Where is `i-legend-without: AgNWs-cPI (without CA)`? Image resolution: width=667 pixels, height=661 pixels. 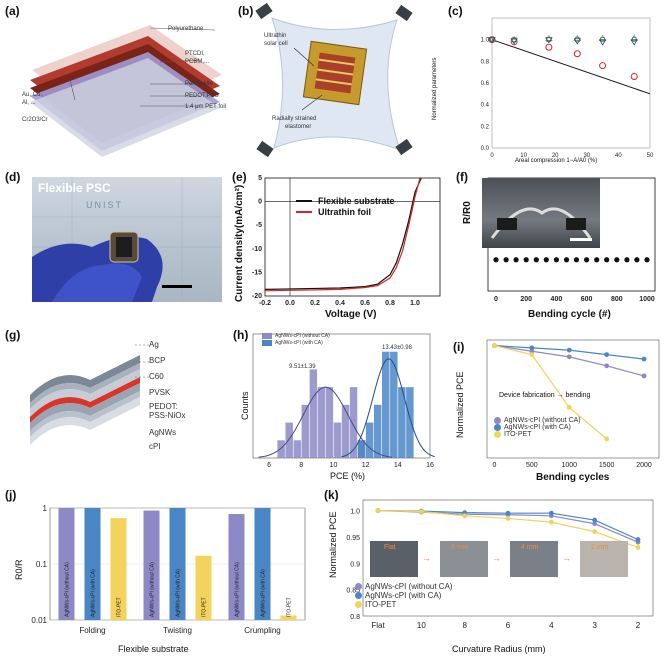
i-legend-without: AgNWs-cPI (without CA) is located at coordinates (542, 420).